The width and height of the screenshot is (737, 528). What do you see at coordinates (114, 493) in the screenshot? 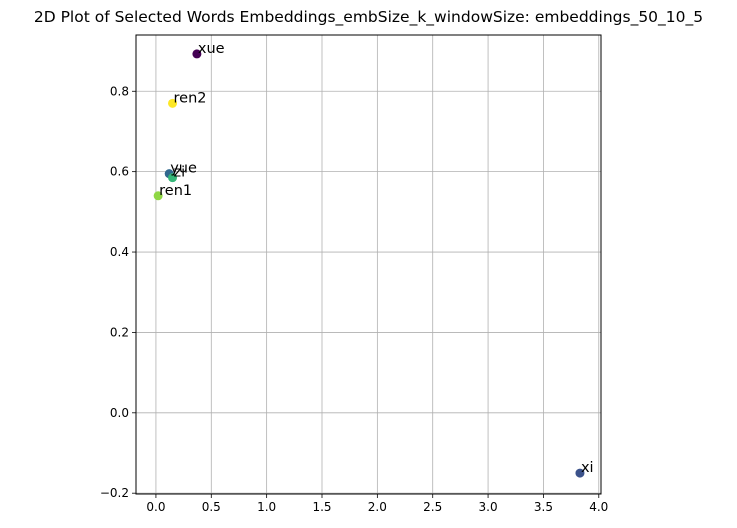
I see `y-tick-label: −0.2` at bounding box center [114, 493].